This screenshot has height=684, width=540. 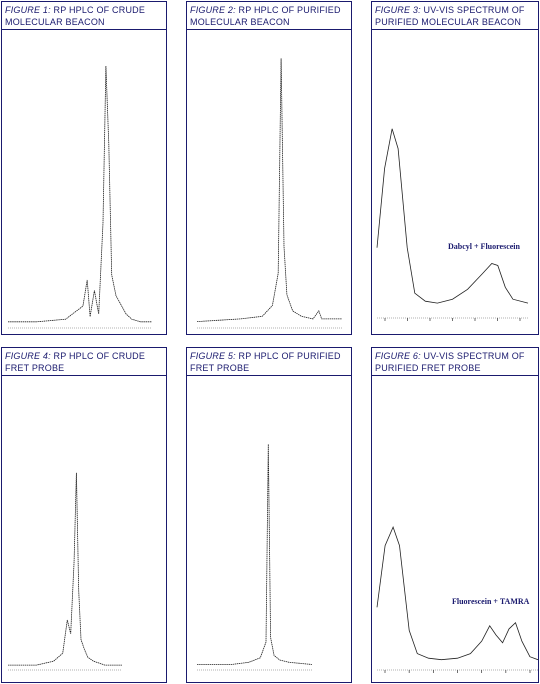 What do you see at coordinates (213, 356) in the screenshot?
I see `figure-5-number: FIGURE 5:` at bounding box center [213, 356].